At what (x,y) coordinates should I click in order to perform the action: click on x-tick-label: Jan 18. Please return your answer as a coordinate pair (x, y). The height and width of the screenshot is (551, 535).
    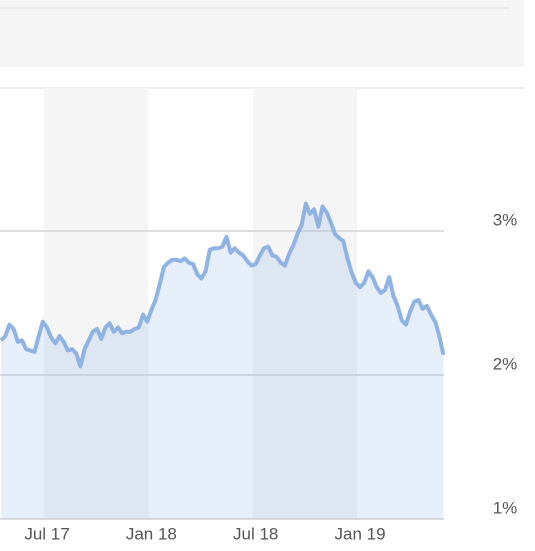
    Looking at the image, I should click on (151, 533).